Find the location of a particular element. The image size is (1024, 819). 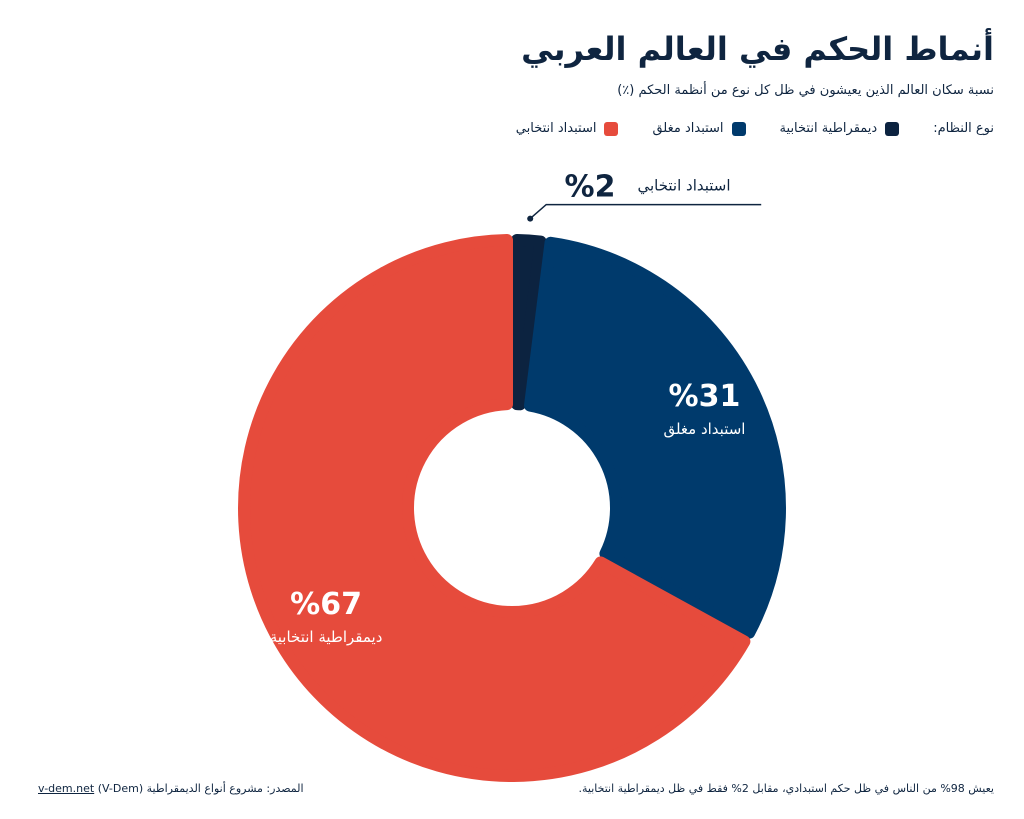

legend-item-electoral-democracy: ديمقراطية انتخابية is located at coordinates (840, 128).